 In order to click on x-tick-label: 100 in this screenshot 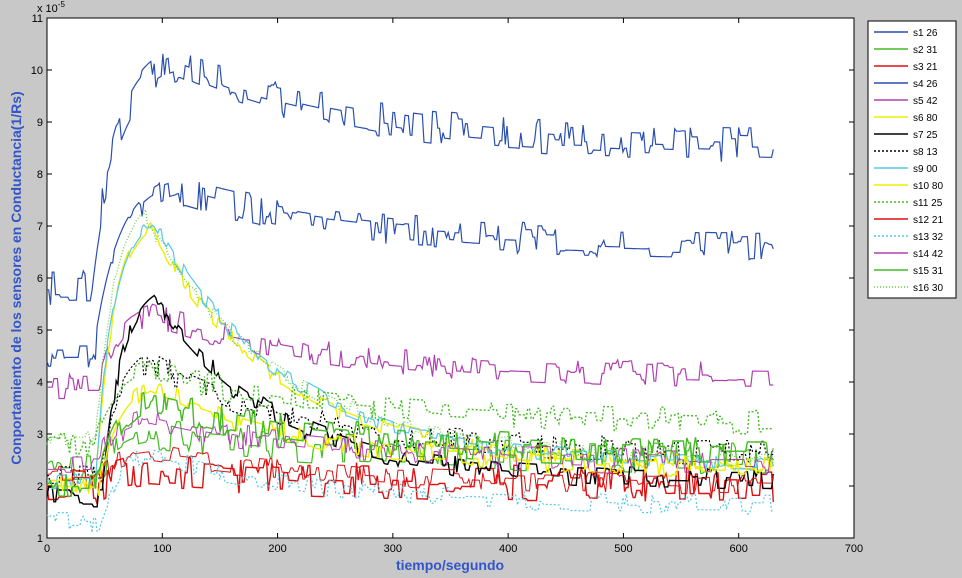, I will do `click(162, 549)`.